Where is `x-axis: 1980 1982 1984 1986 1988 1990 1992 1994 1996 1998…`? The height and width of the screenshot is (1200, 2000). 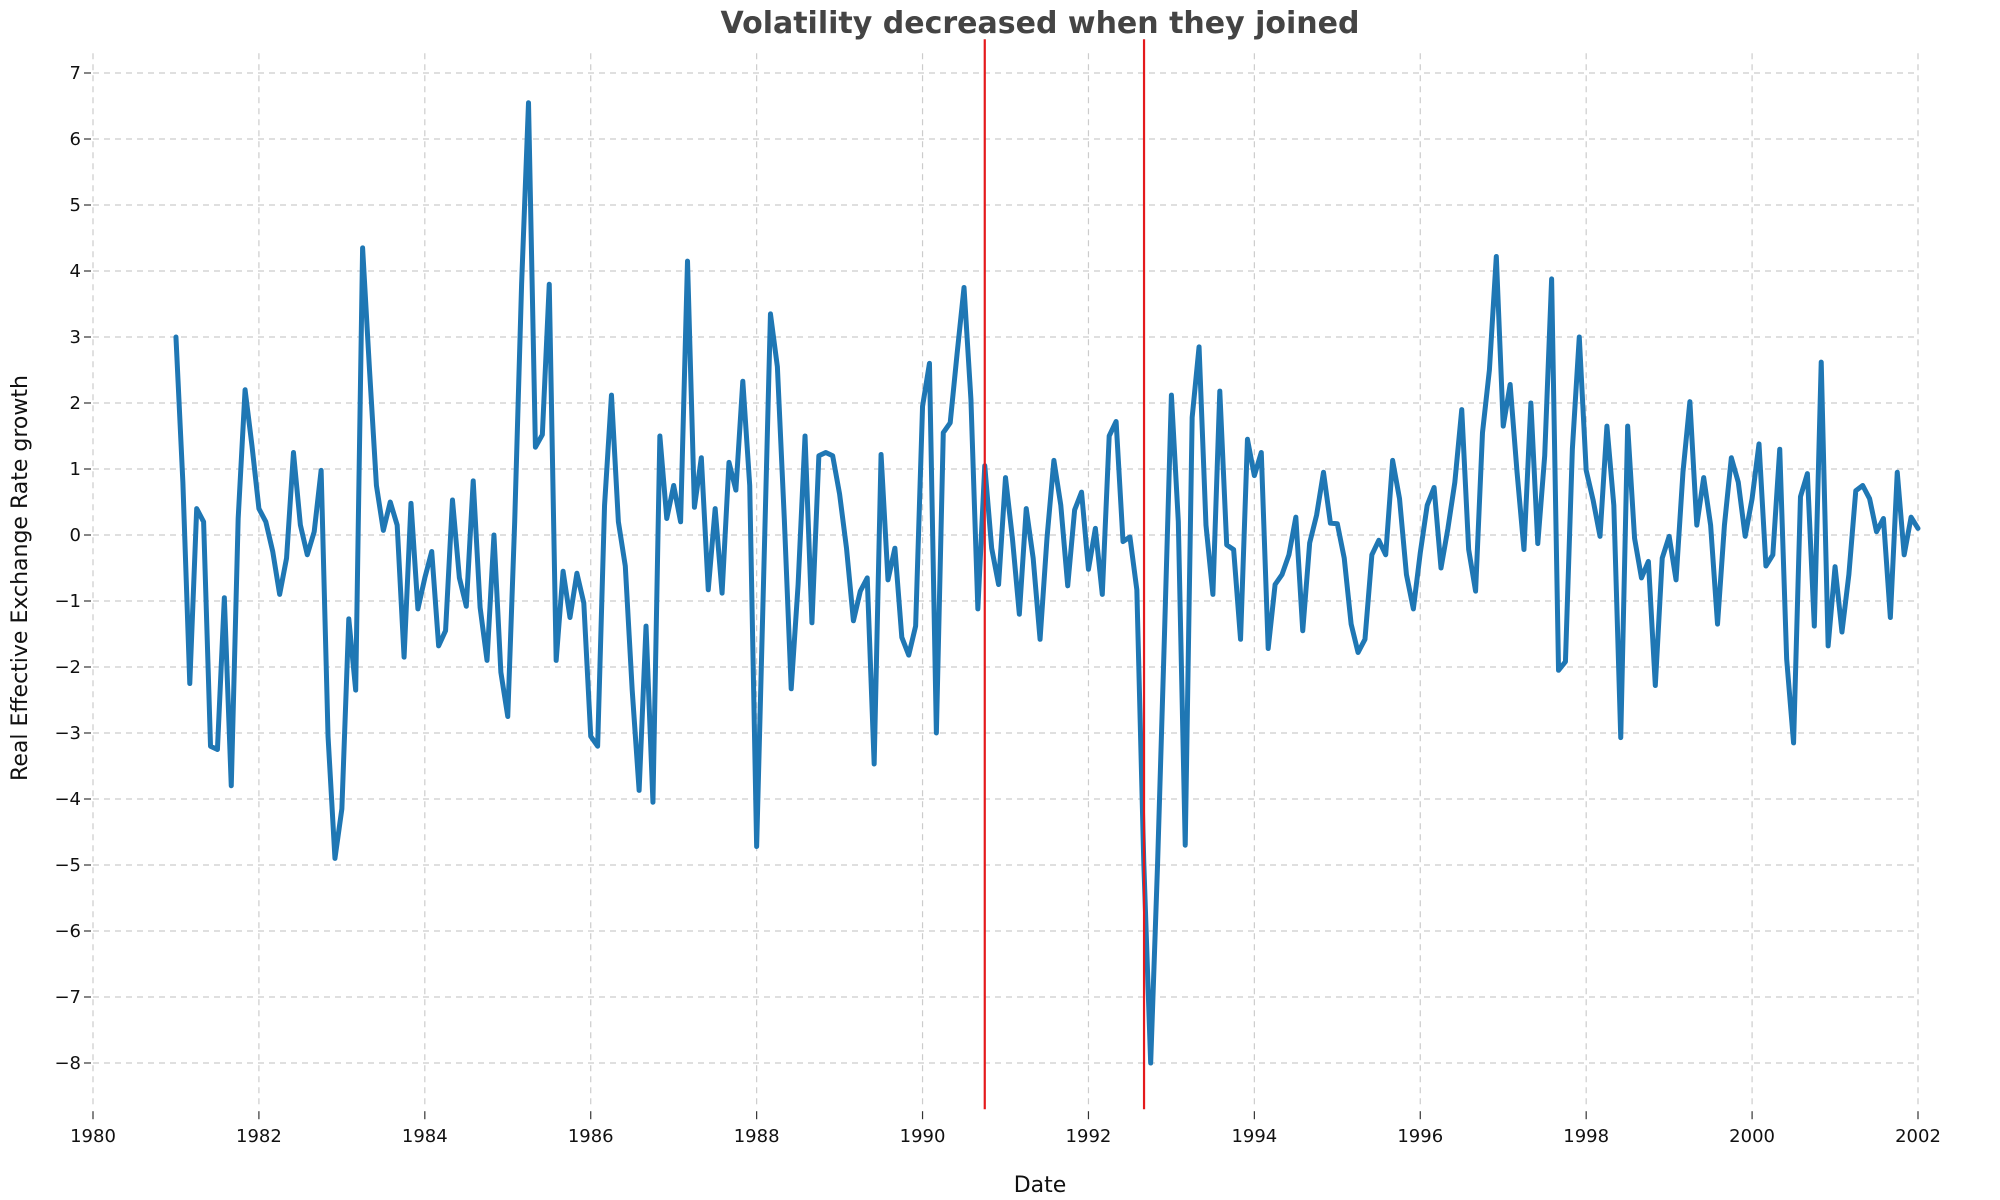 x-axis: 1980 1982 1984 1986 1988 1990 1992 1994 1996 1998… is located at coordinates (1005, 1129).